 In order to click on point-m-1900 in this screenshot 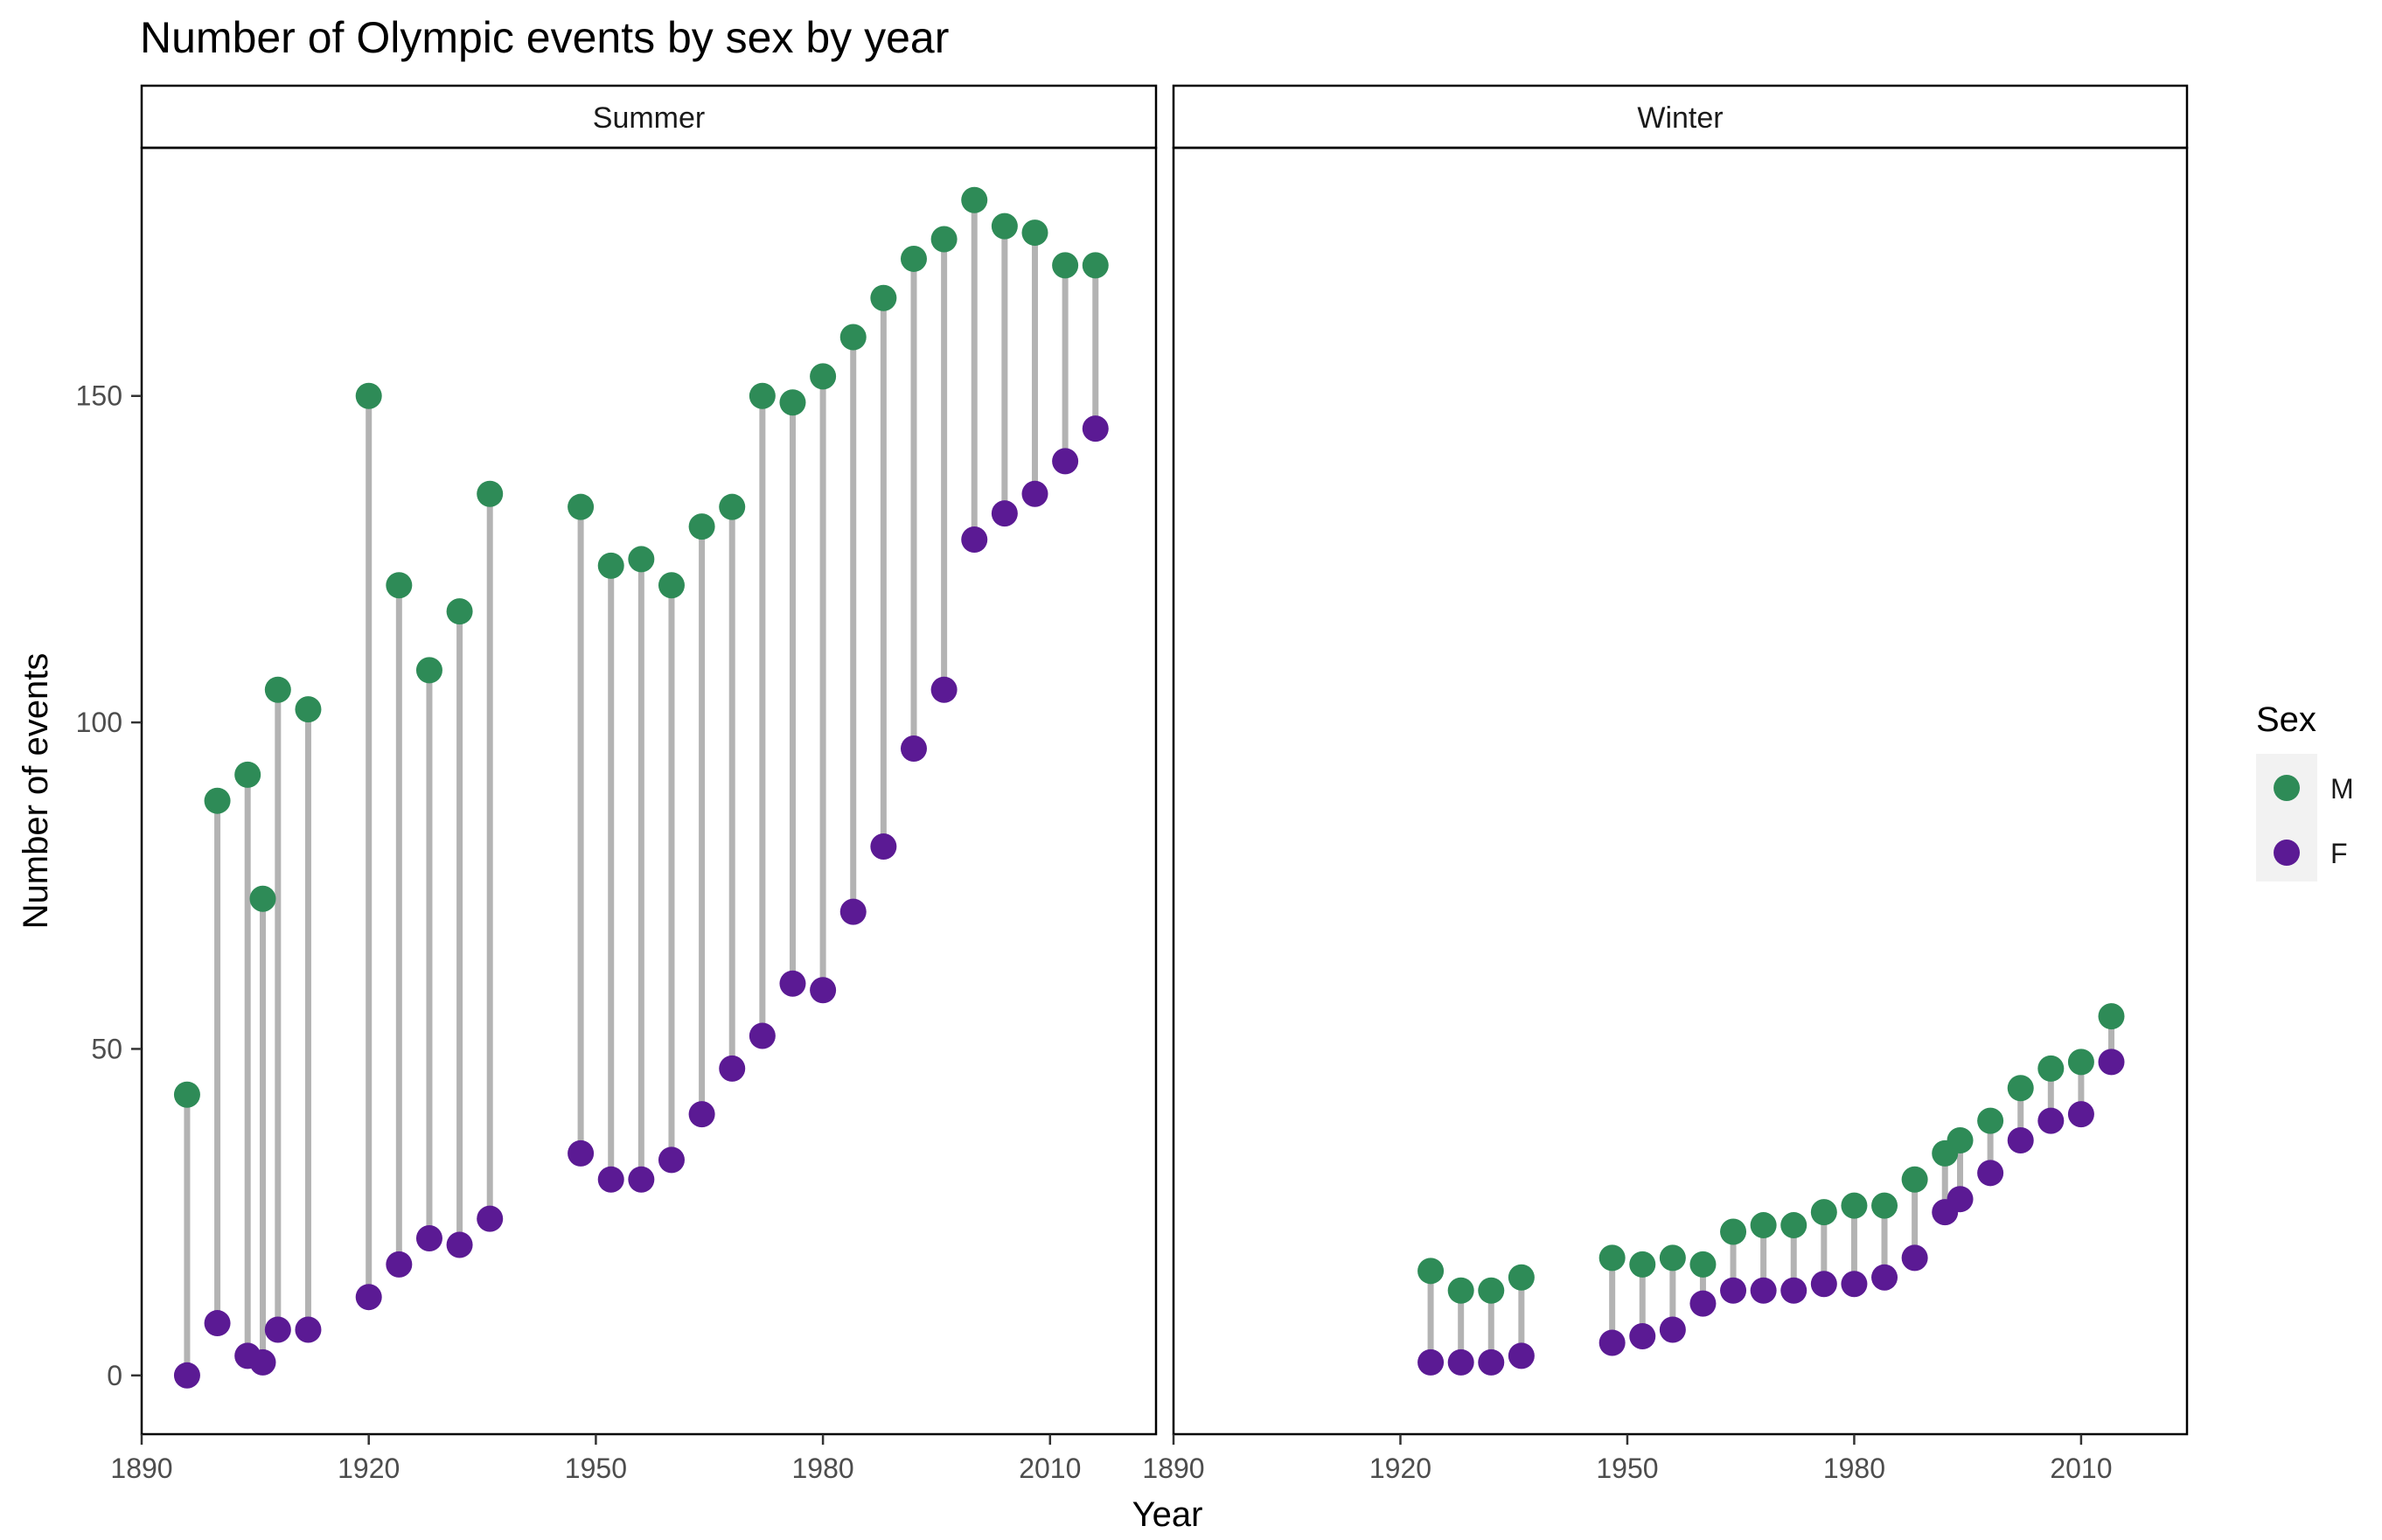, I will do `click(218, 801)`.